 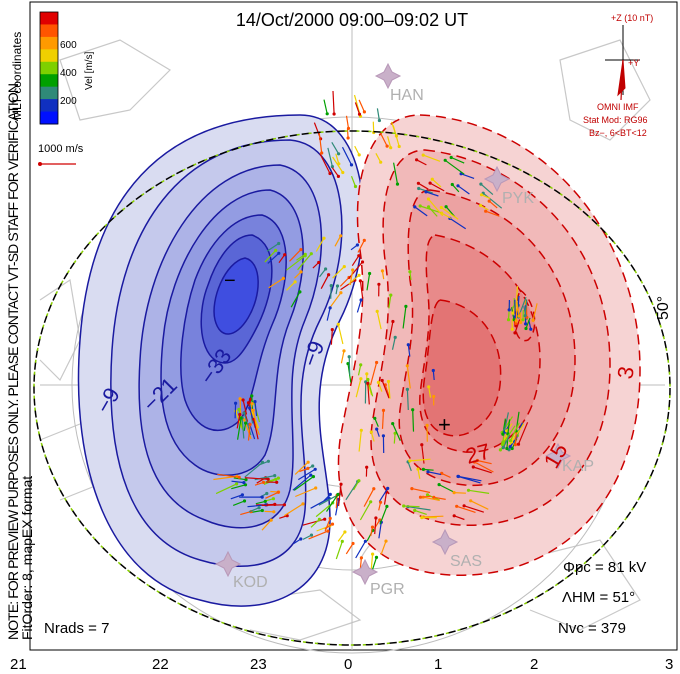 I want to click on colorbar-tick-200: 200, so click(x=68, y=101).